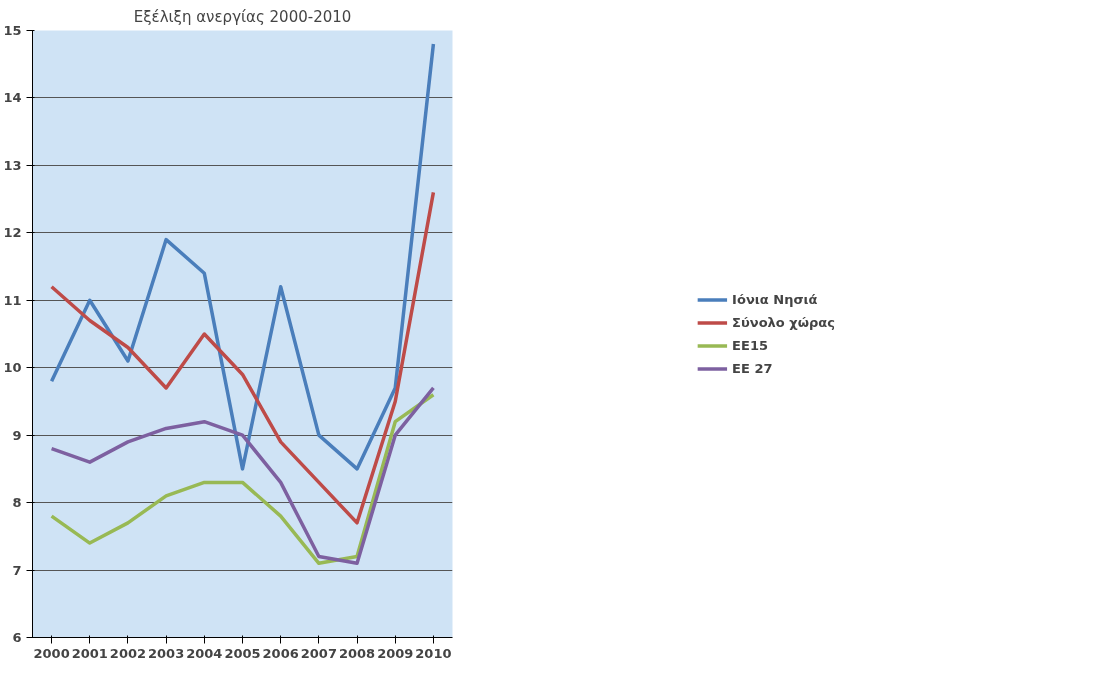 The image size is (1094, 673). What do you see at coordinates (17, 637) in the screenshot?
I see `y-tick-label: 6` at bounding box center [17, 637].